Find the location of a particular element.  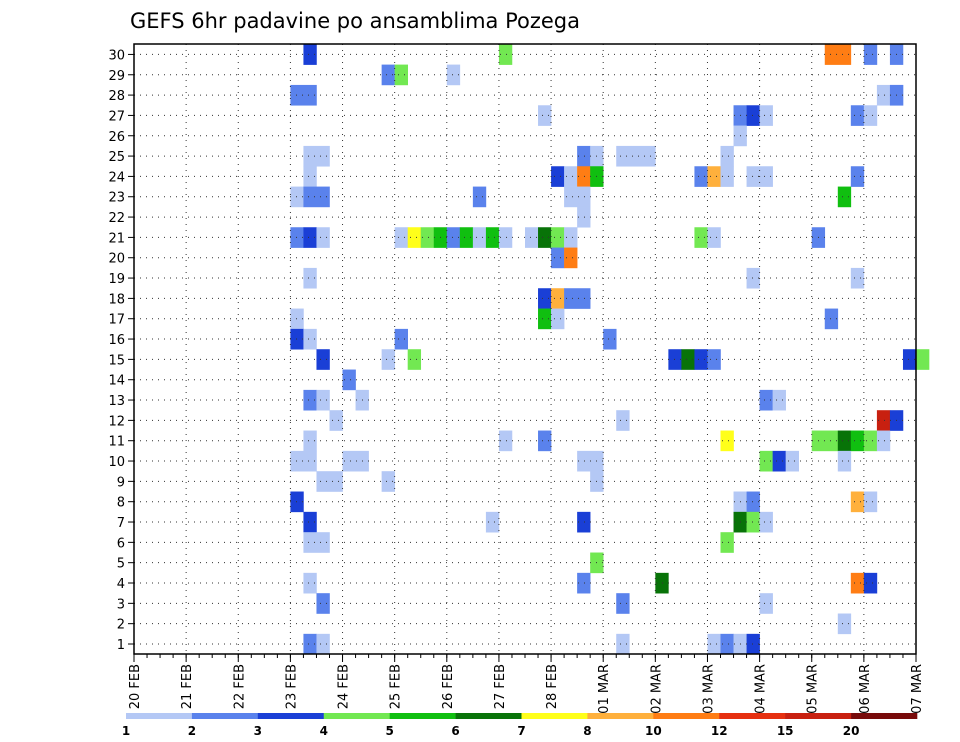

cell-r27-s48 is located at coordinates (766, 115).